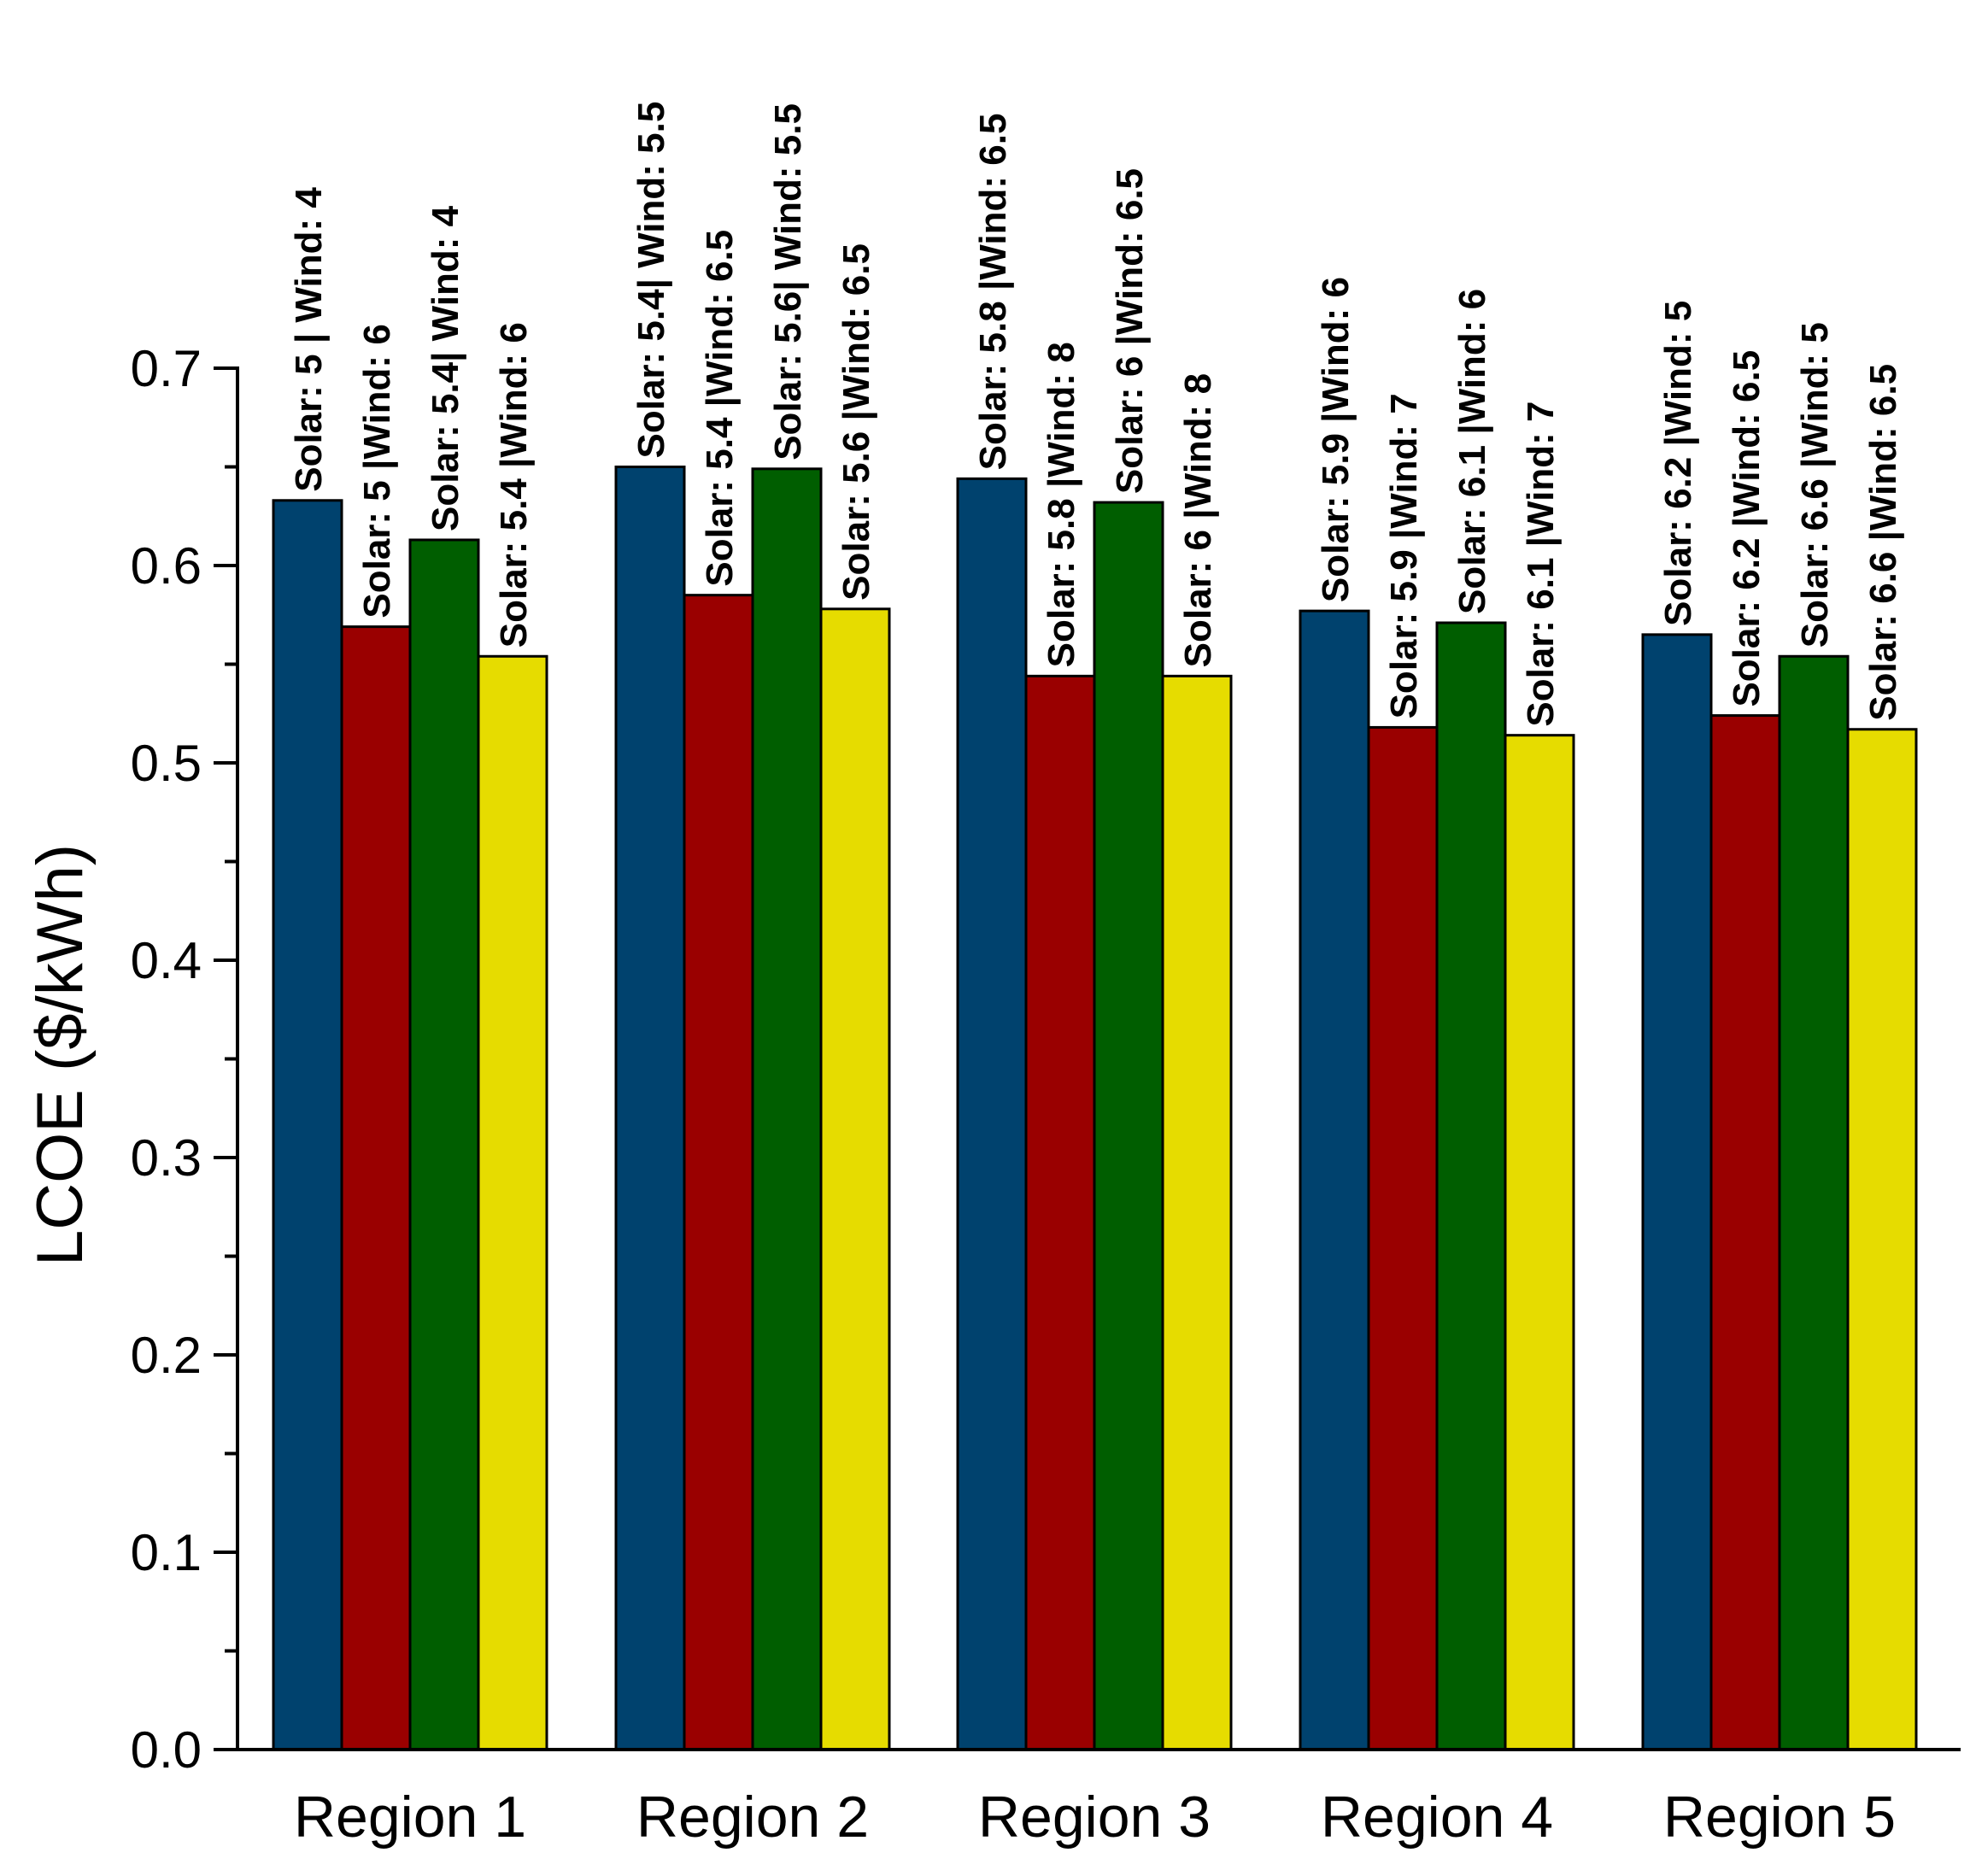  Describe the element at coordinates (1472, 451) in the screenshot. I see `bar-data-label: Solar: 6.1 |Wind: 6` at that location.